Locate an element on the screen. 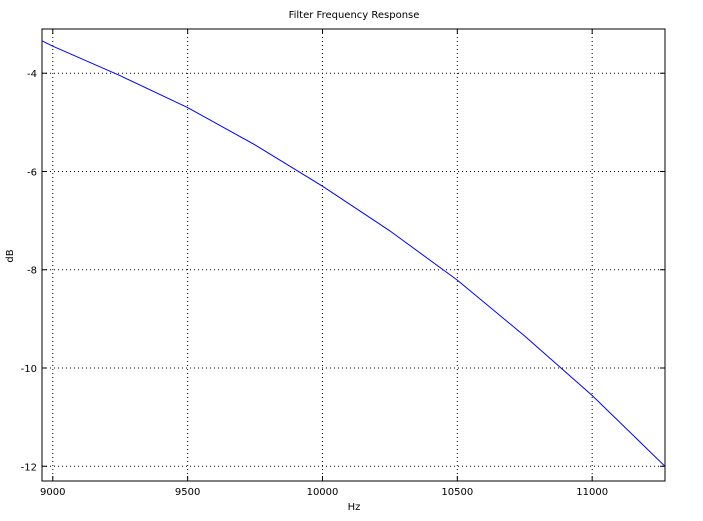  x-tick-label: 9000 is located at coordinates (52, 492).